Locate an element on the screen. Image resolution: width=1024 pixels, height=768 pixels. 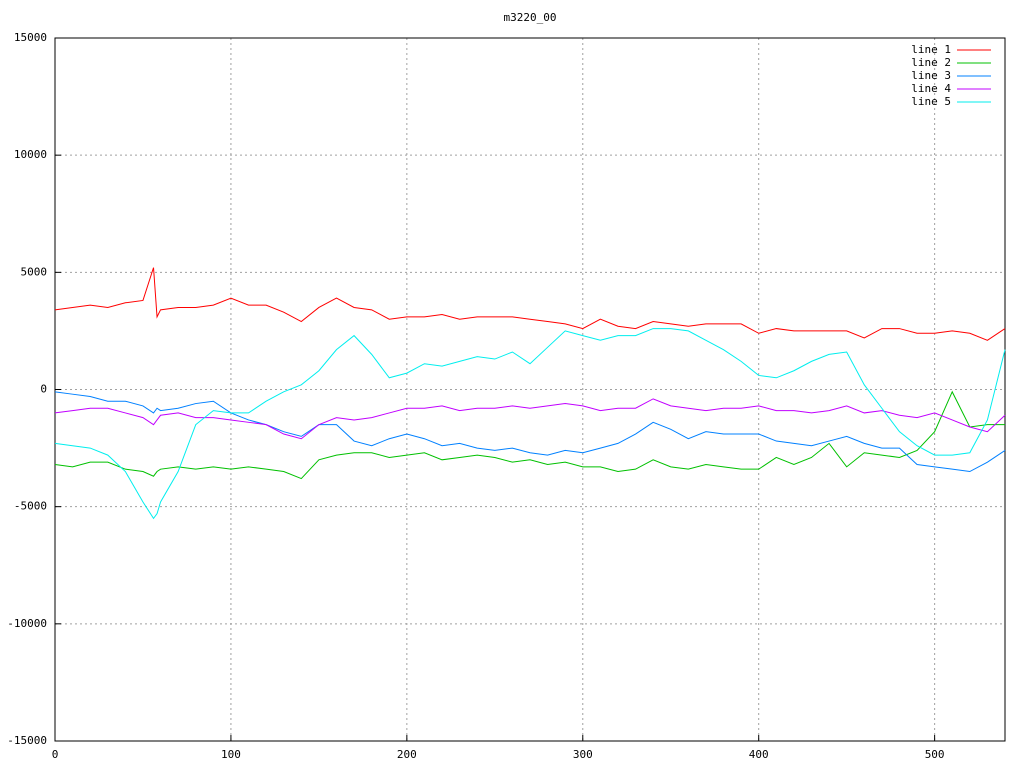
x-tick-label: 500 is located at coordinates (935, 754).